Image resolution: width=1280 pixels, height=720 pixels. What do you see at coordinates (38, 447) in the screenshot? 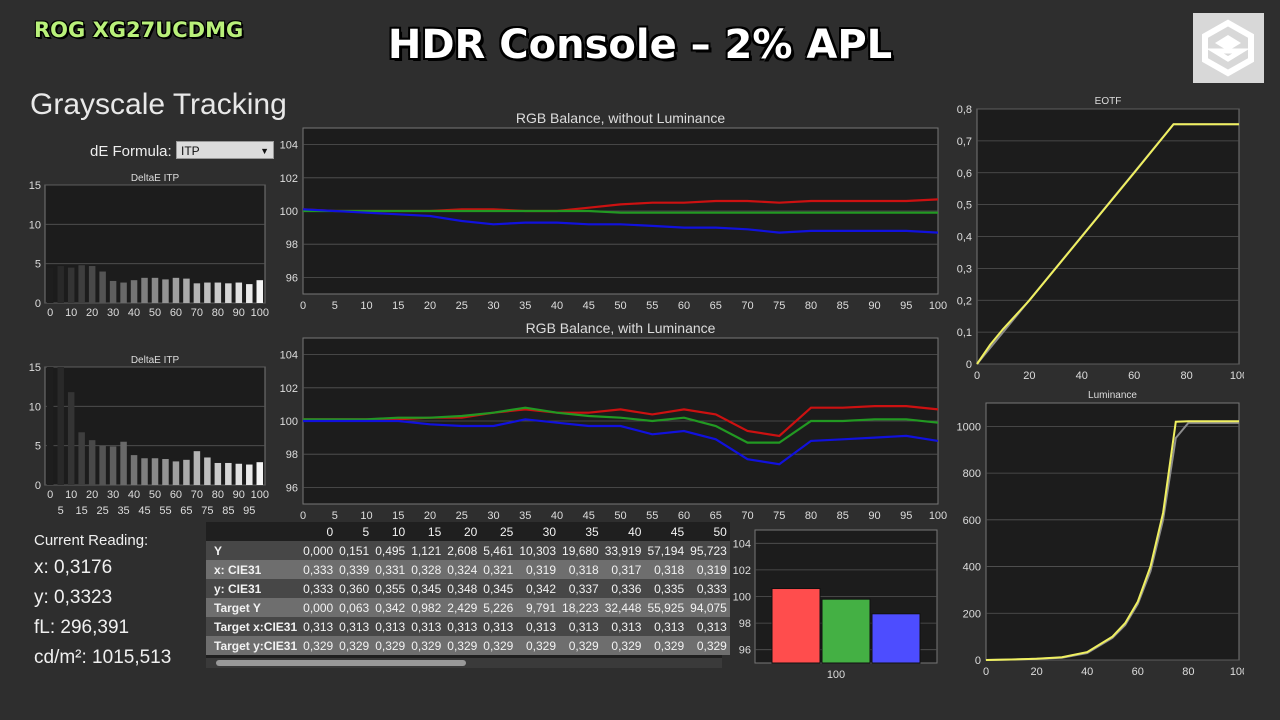
I see `y-tick-label: 5` at bounding box center [38, 447].